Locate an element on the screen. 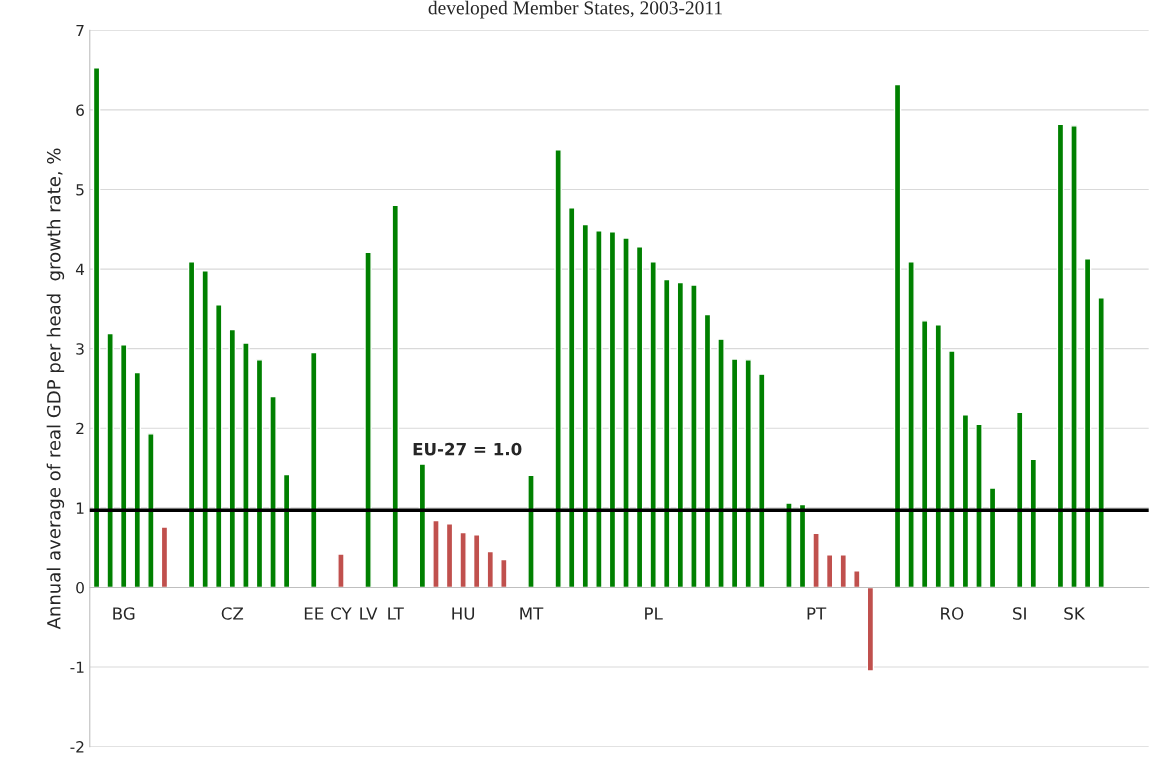 The width and height of the screenshot is (1151, 758). y-tick-label: 0 is located at coordinates (80, 587).